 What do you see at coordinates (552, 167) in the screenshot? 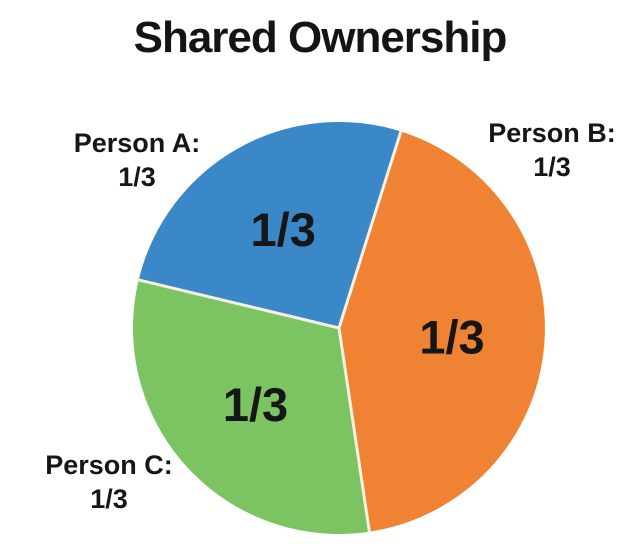
I see `callout-person-b-value: 1/3` at bounding box center [552, 167].